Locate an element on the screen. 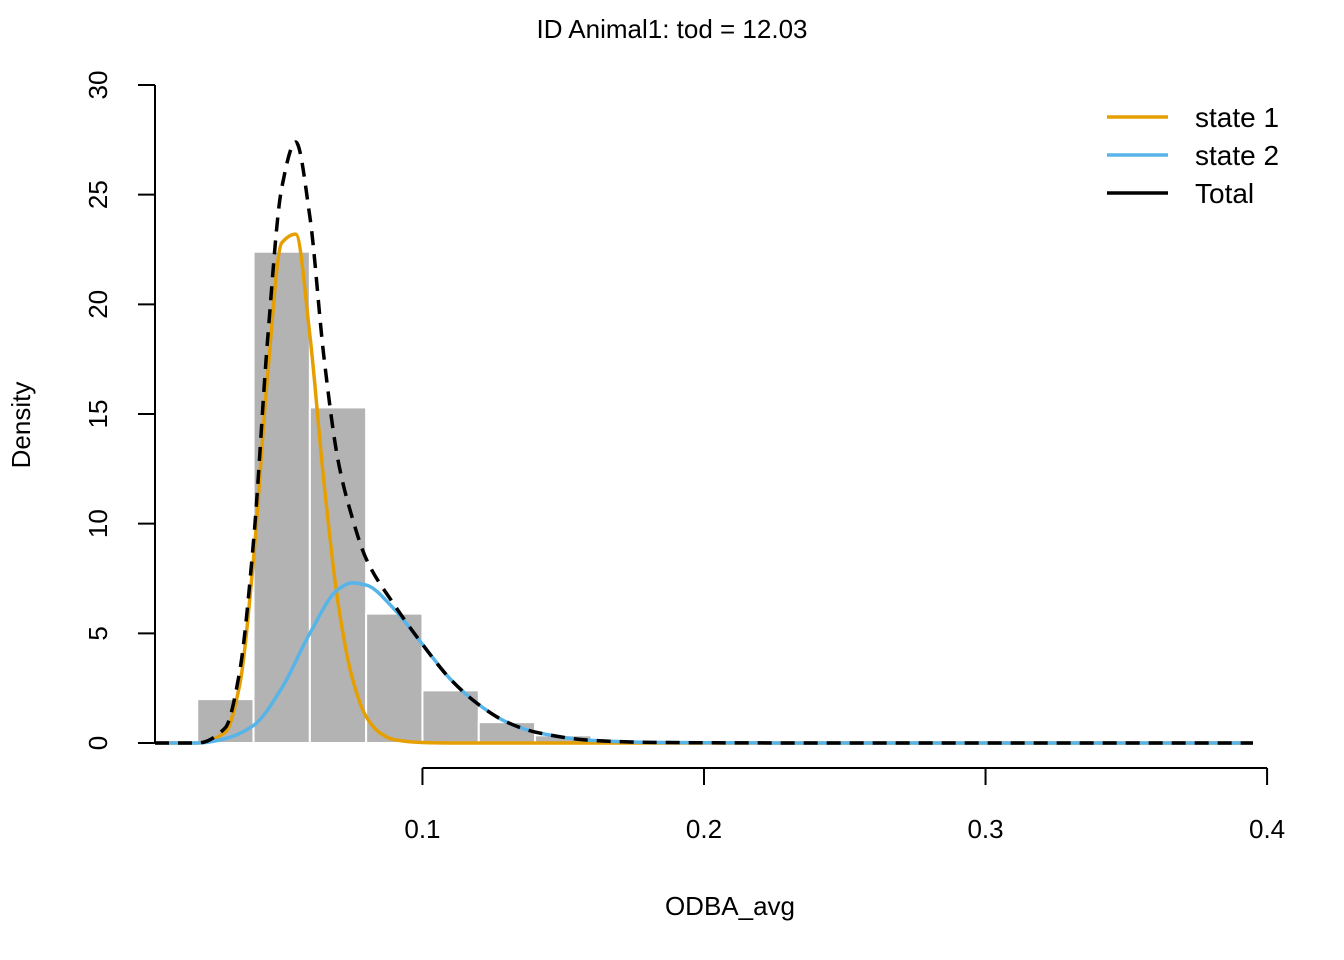 This screenshot has height=960, width=1344. x-tick-label-0: 0.1 is located at coordinates (422, 829).